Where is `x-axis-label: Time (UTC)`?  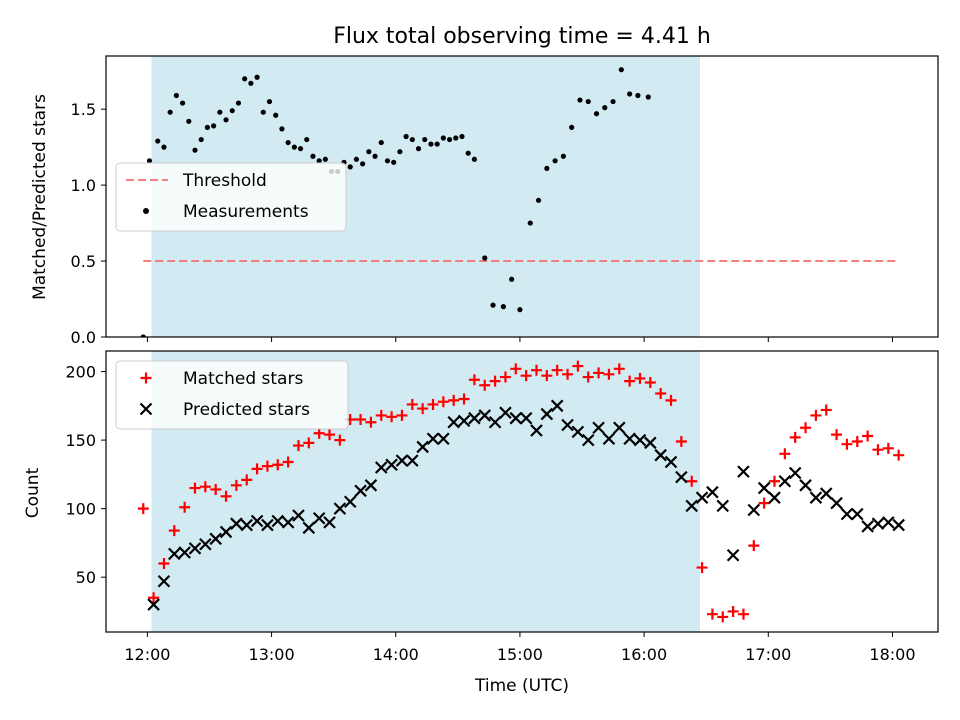 x-axis-label: Time (UTC) is located at coordinates (521, 686).